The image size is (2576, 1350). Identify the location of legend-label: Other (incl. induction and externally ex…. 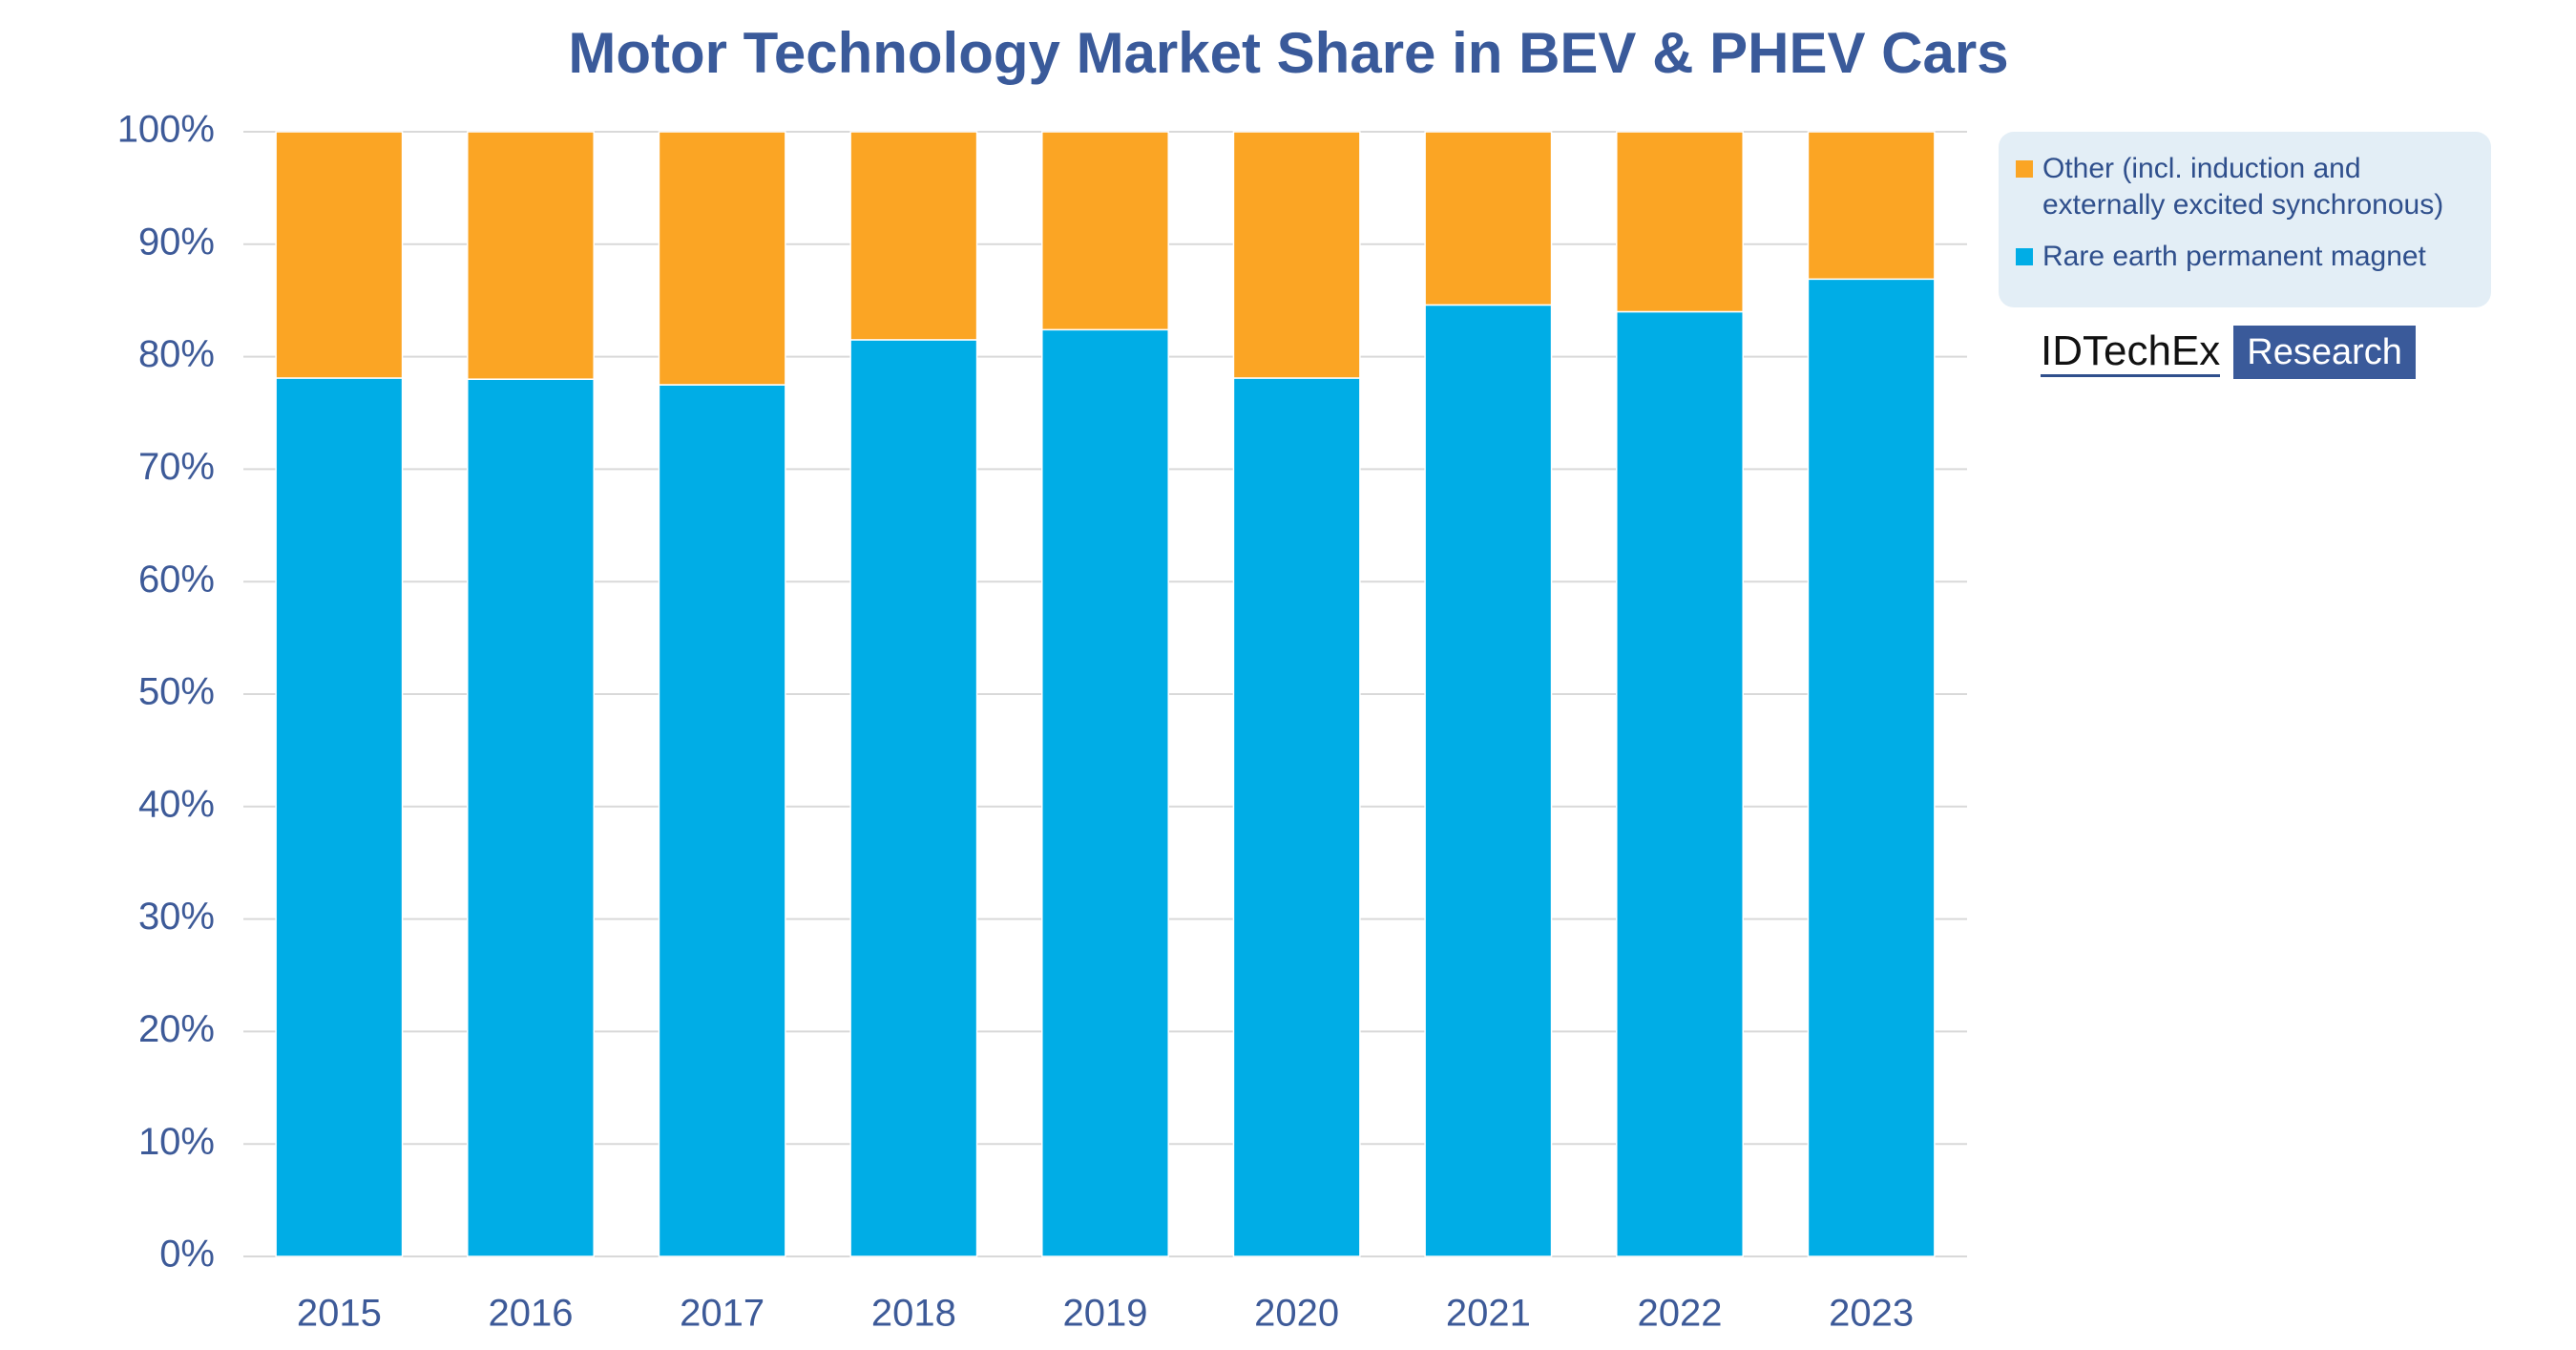
(2243, 187).